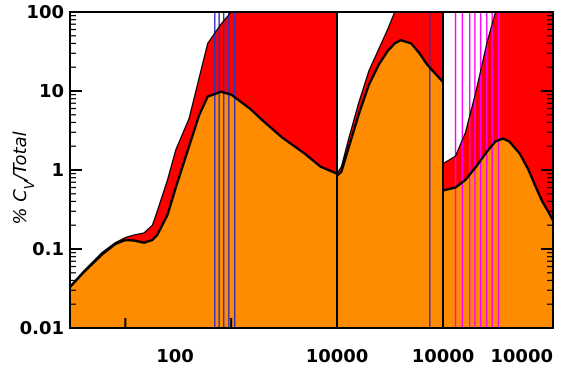 Image resolution: width=587 pixels, height=371 pixels. I want to click on y-tick-label: 0.1, so click(48, 249).